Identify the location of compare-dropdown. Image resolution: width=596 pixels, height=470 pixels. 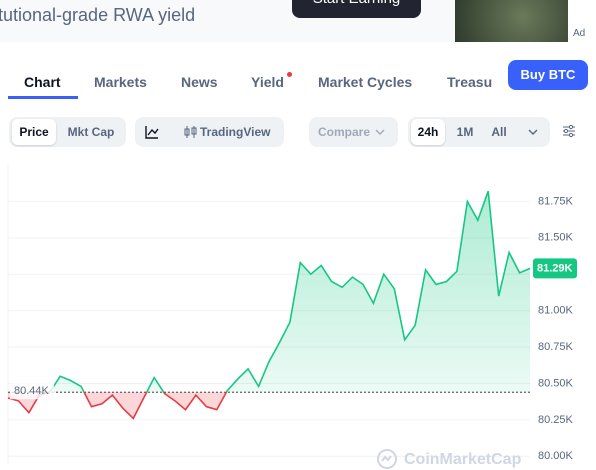
(353, 132).